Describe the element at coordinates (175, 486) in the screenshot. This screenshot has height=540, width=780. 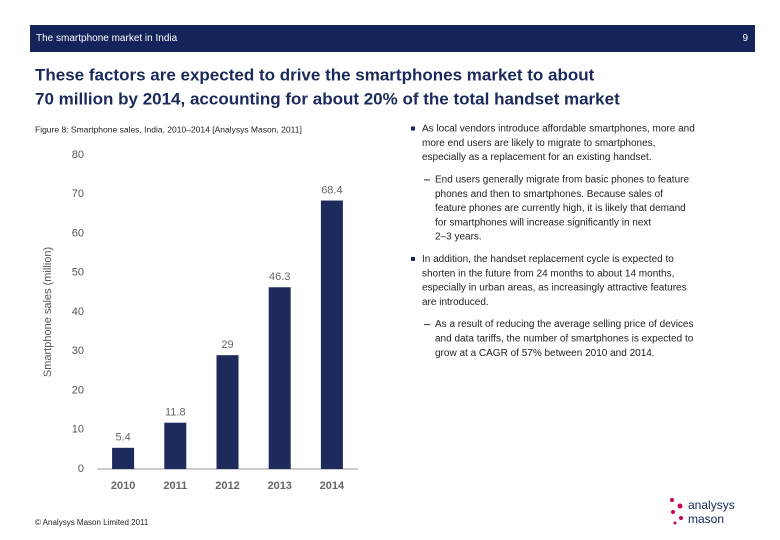
I see `x-tick-label: 2011` at that location.